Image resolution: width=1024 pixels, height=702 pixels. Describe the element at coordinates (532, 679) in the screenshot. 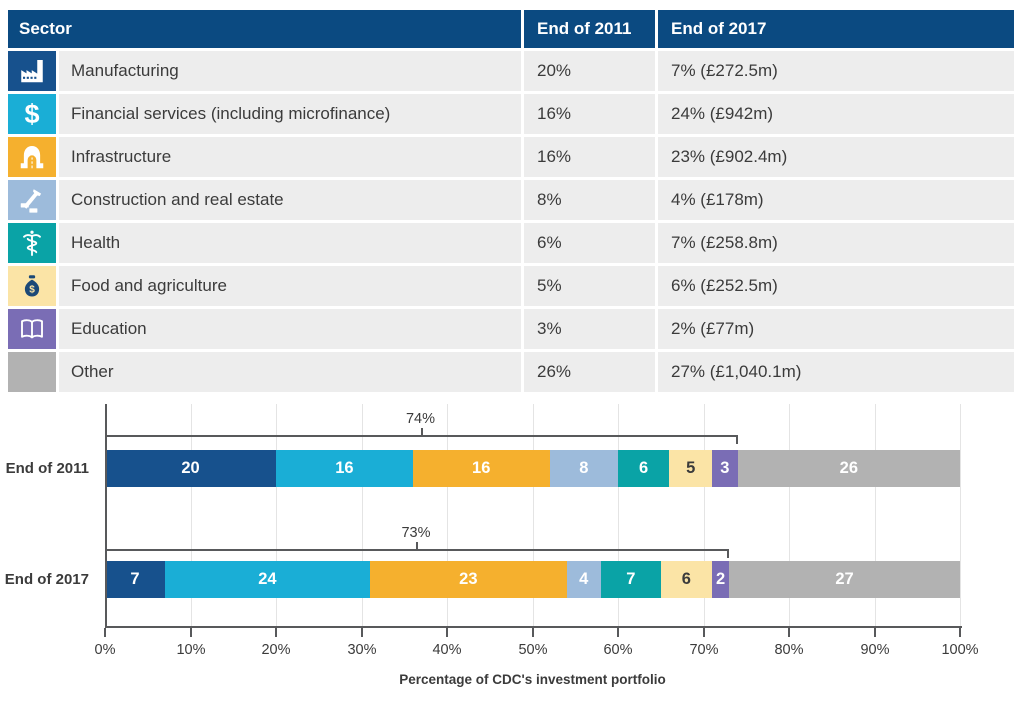

I see `x-axis-title: Percentage of CDC's investment portfolio` at that location.